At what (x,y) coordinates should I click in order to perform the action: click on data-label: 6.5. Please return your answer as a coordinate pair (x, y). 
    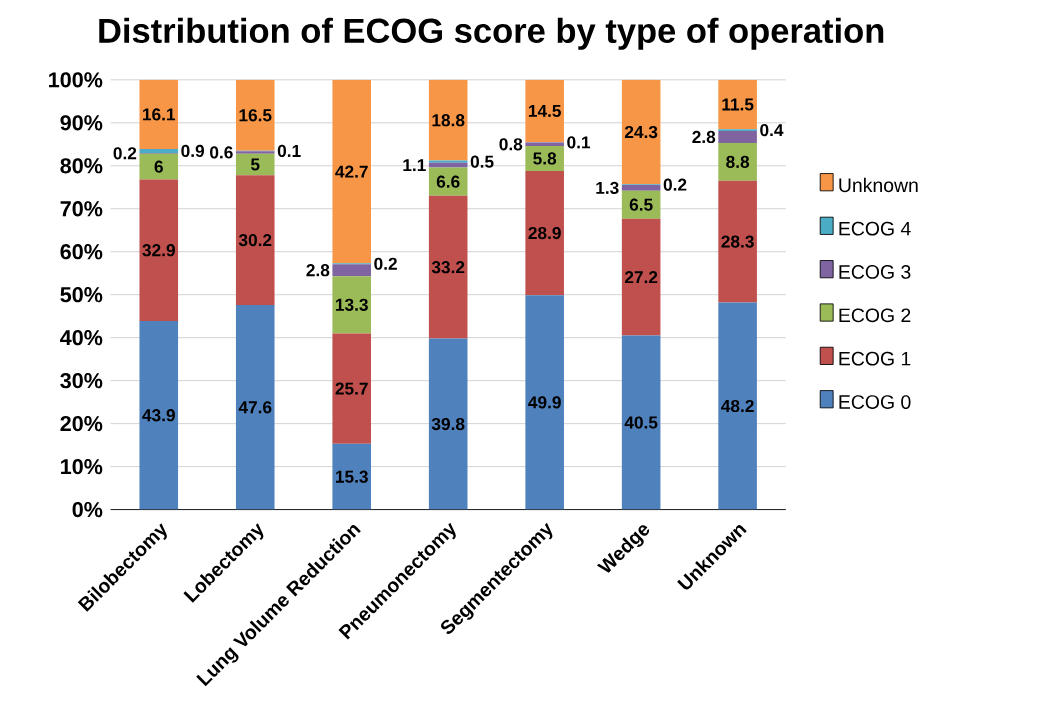
    Looking at the image, I should click on (641, 204).